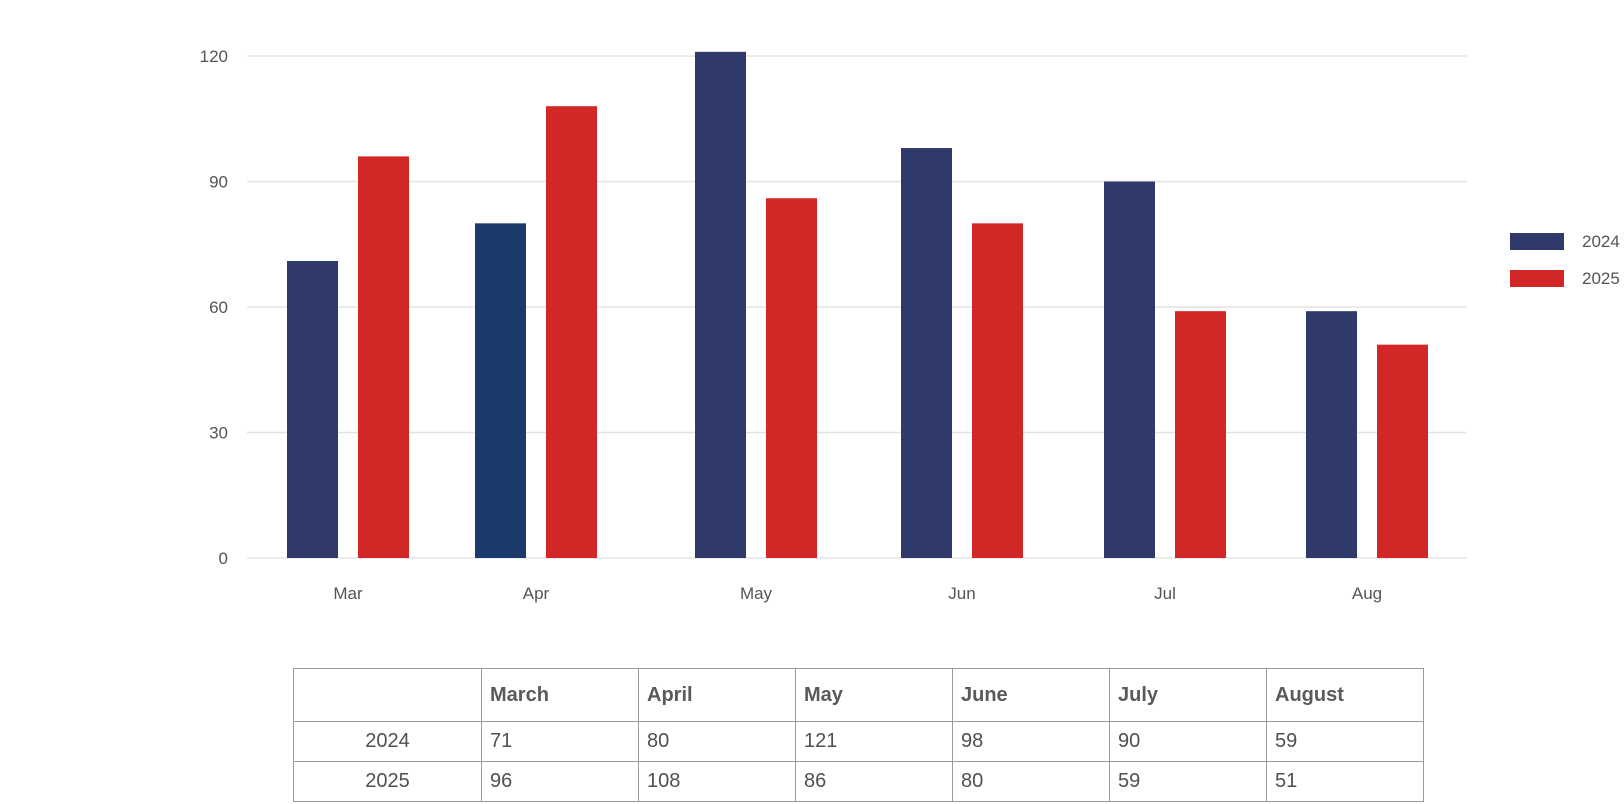 This screenshot has height=804, width=1624. What do you see at coordinates (791, 378) in the screenshot?
I see `bar-2025-may` at bounding box center [791, 378].